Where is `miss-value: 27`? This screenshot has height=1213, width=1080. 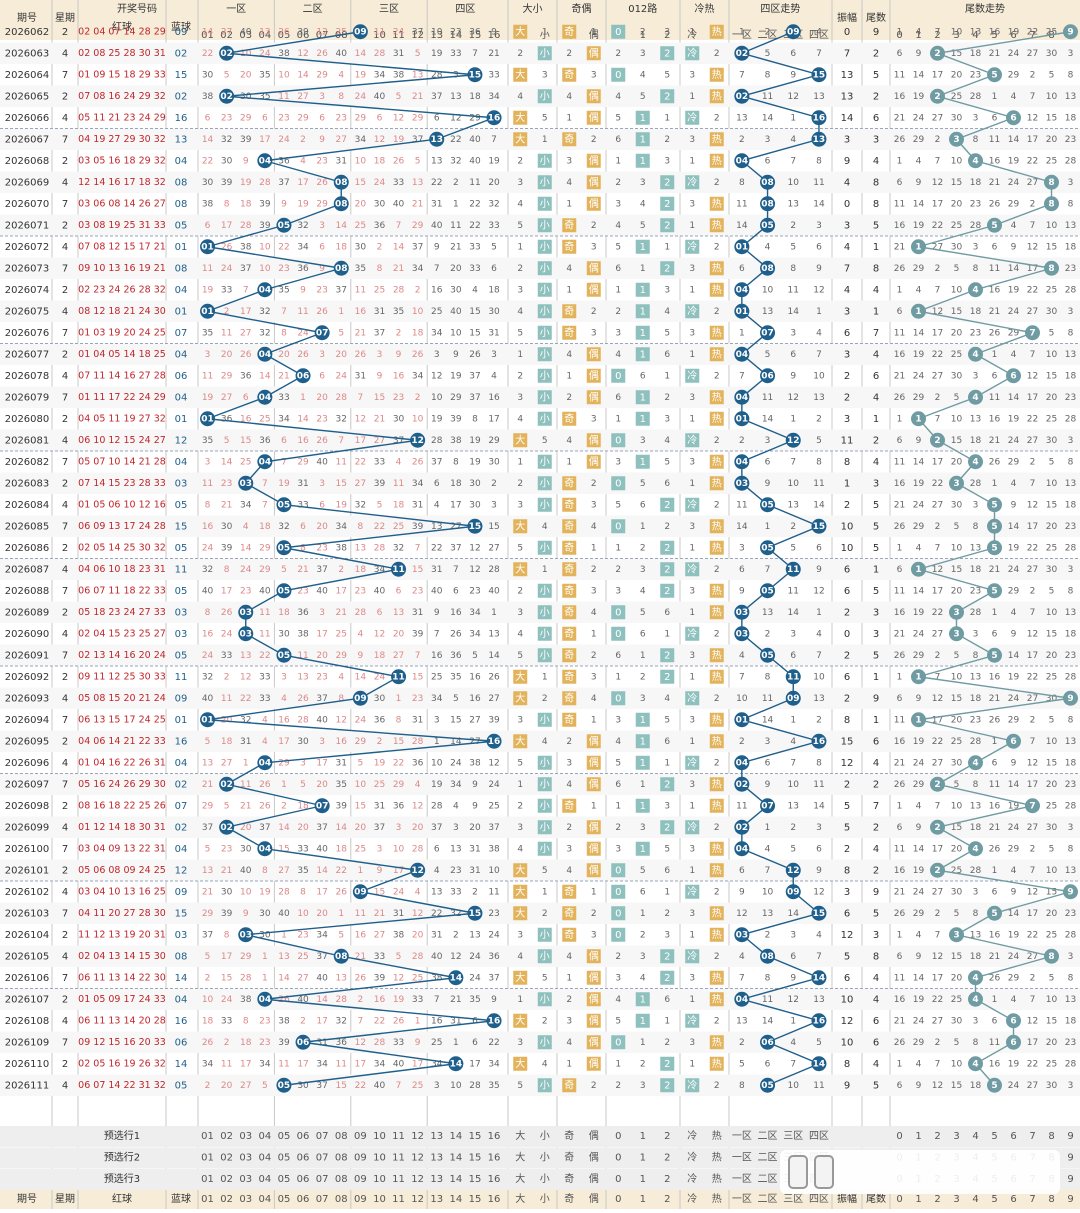
miss-value: 27 is located at coordinates (937, 247).